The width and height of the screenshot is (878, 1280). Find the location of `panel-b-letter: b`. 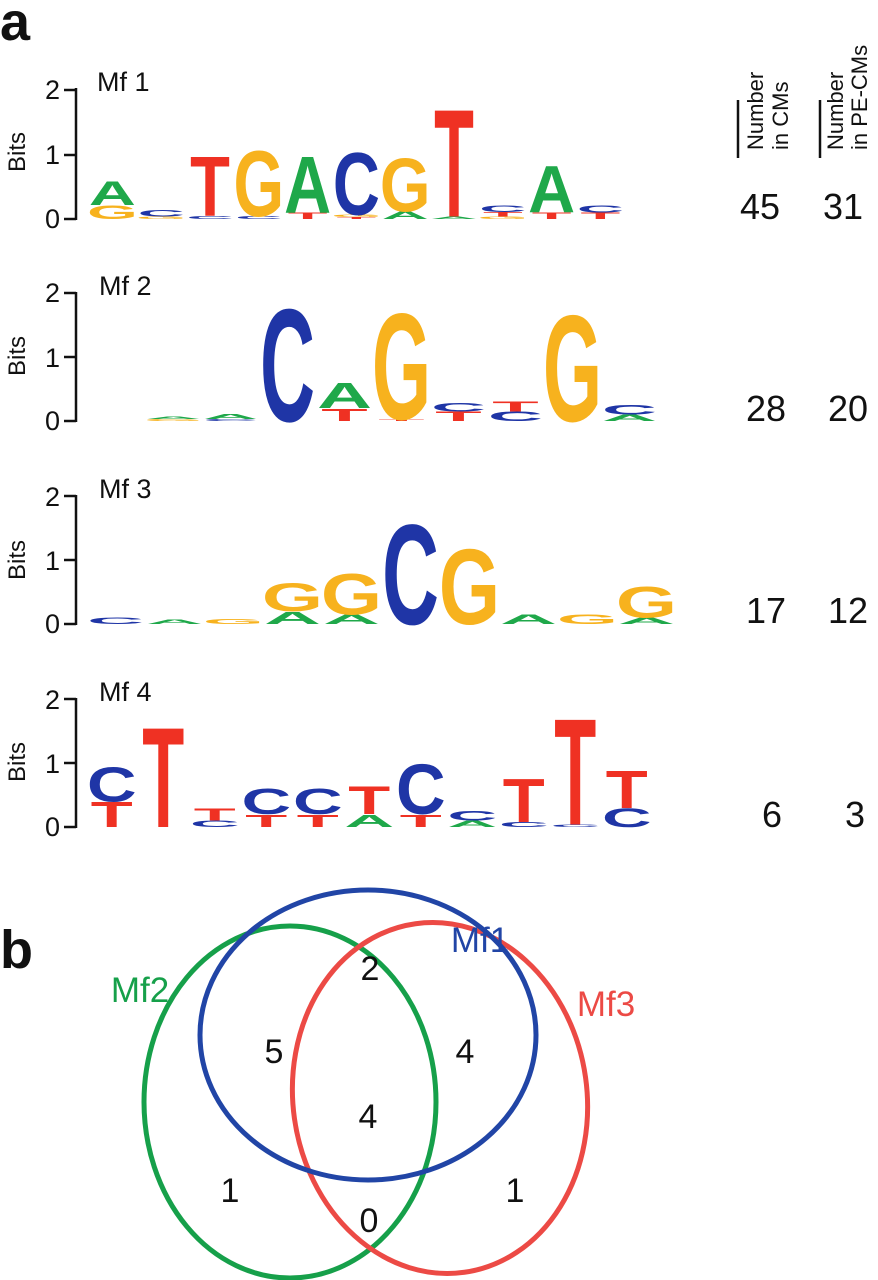

panel-b-letter: b is located at coordinates (16, 950).